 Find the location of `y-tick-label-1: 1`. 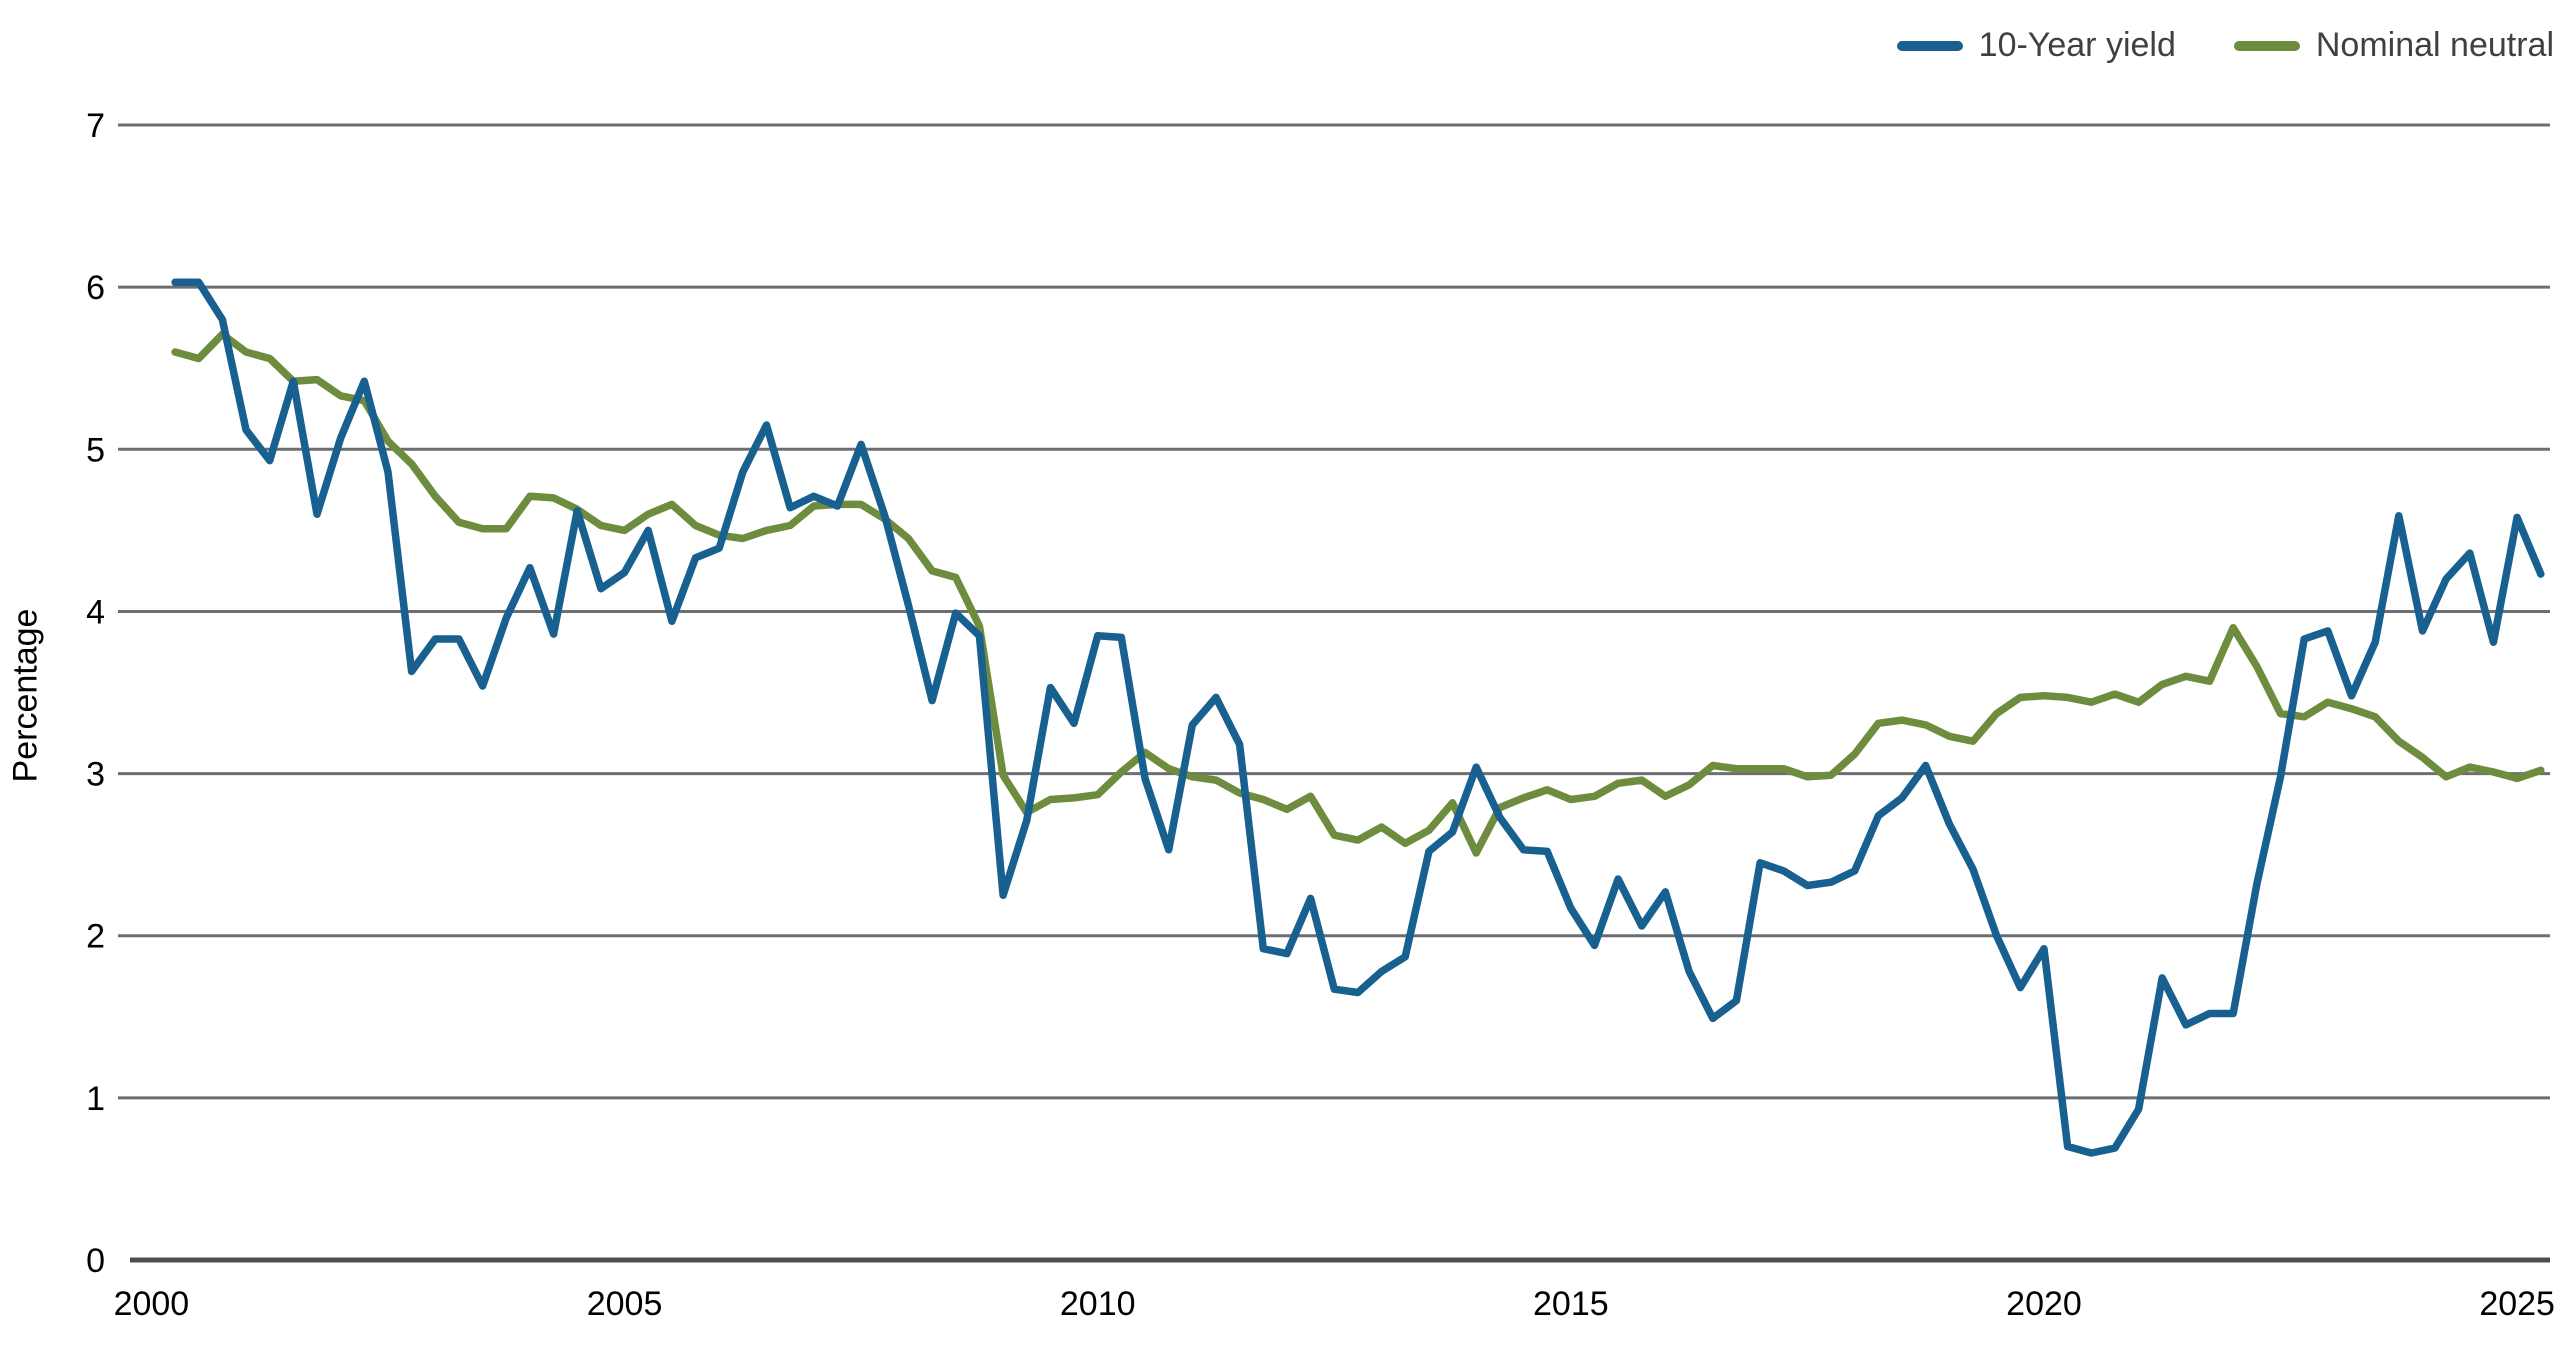

y-tick-label-1: 1 is located at coordinates (95, 1099).